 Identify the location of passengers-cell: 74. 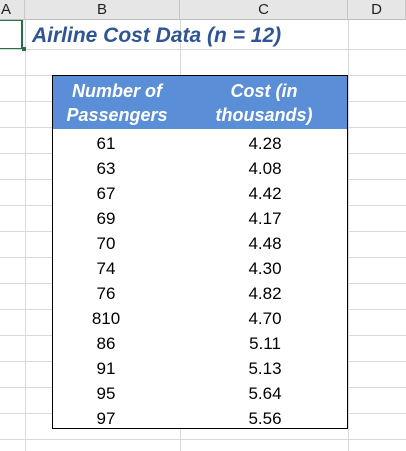
(106, 268).